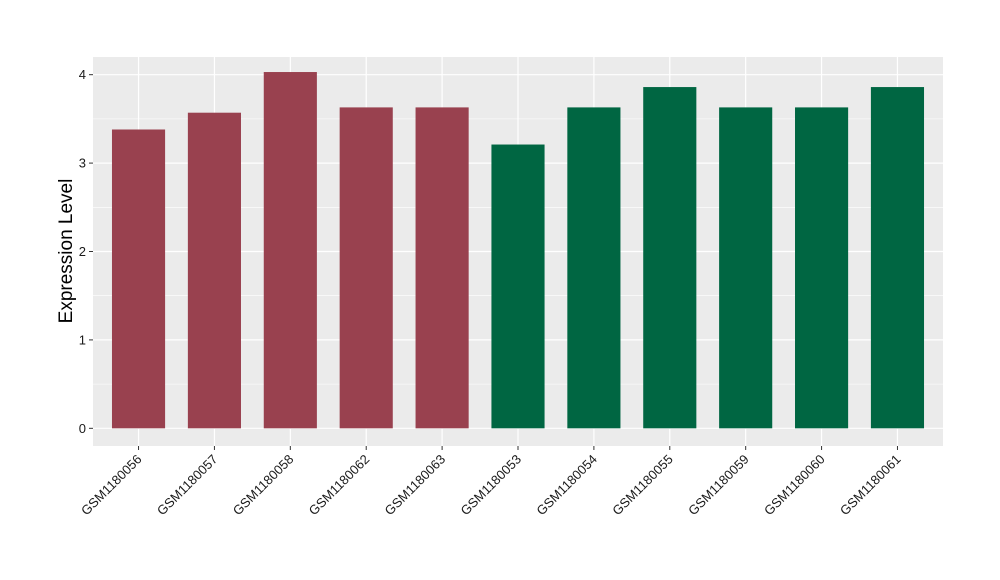  What do you see at coordinates (214, 270) in the screenshot?
I see `bar-GSM1180057` at bounding box center [214, 270].